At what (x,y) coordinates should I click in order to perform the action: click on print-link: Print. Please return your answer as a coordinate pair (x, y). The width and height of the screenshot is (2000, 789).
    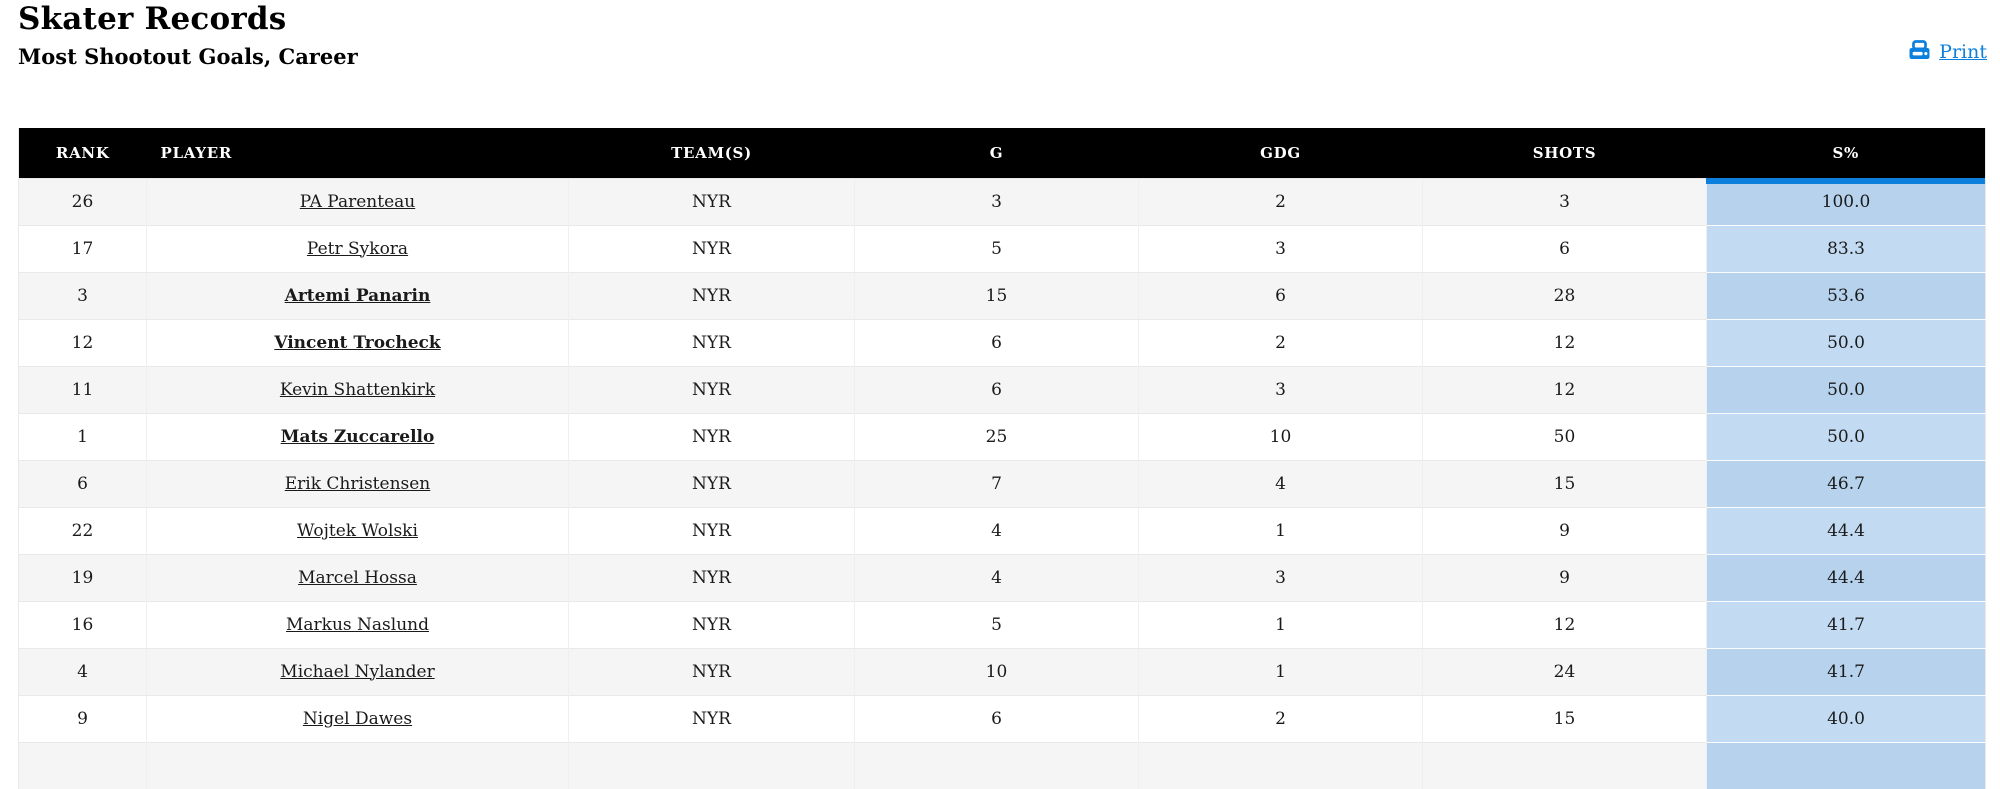
    Looking at the image, I should click on (1947, 51).